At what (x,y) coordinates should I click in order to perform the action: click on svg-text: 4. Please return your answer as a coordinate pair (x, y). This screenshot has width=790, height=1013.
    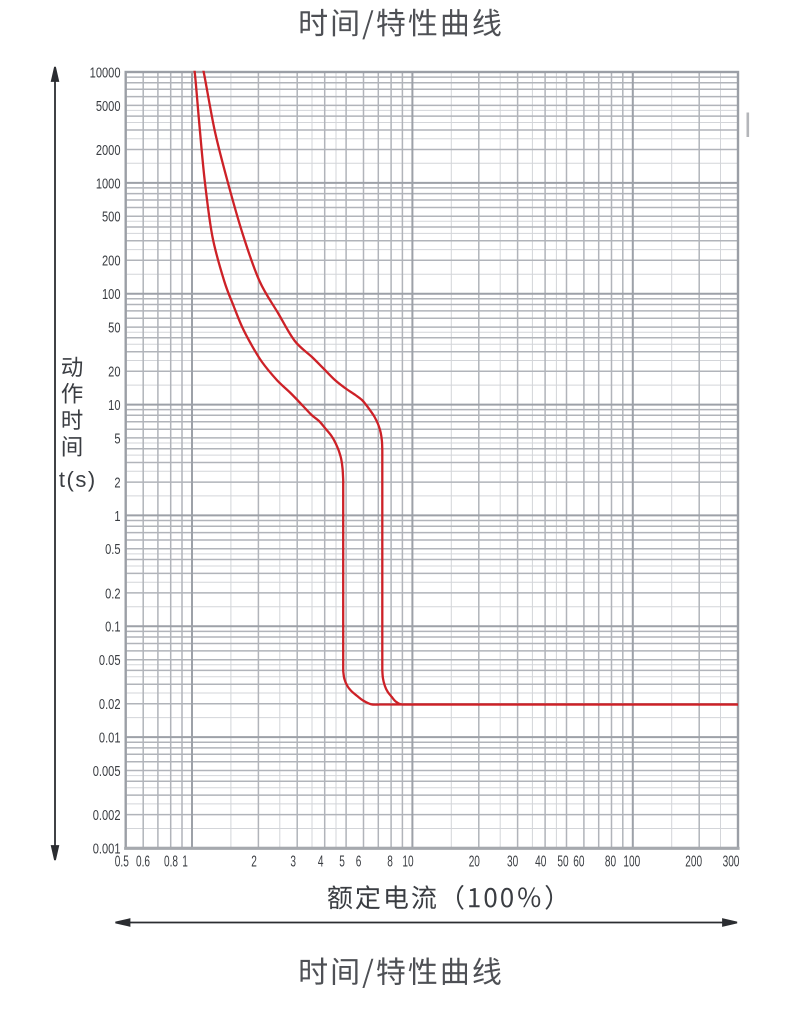
    Looking at the image, I should click on (321, 861).